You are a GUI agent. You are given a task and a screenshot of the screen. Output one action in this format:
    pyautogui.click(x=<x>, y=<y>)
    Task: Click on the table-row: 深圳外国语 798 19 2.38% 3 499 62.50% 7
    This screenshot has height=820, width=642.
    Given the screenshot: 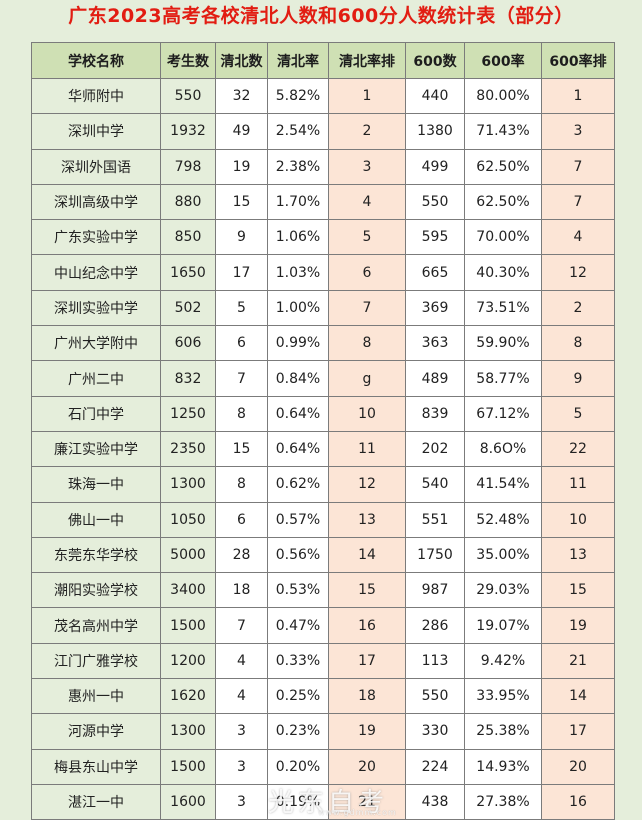 What is the action you would take?
    pyautogui.click(x=323, y=166)
    